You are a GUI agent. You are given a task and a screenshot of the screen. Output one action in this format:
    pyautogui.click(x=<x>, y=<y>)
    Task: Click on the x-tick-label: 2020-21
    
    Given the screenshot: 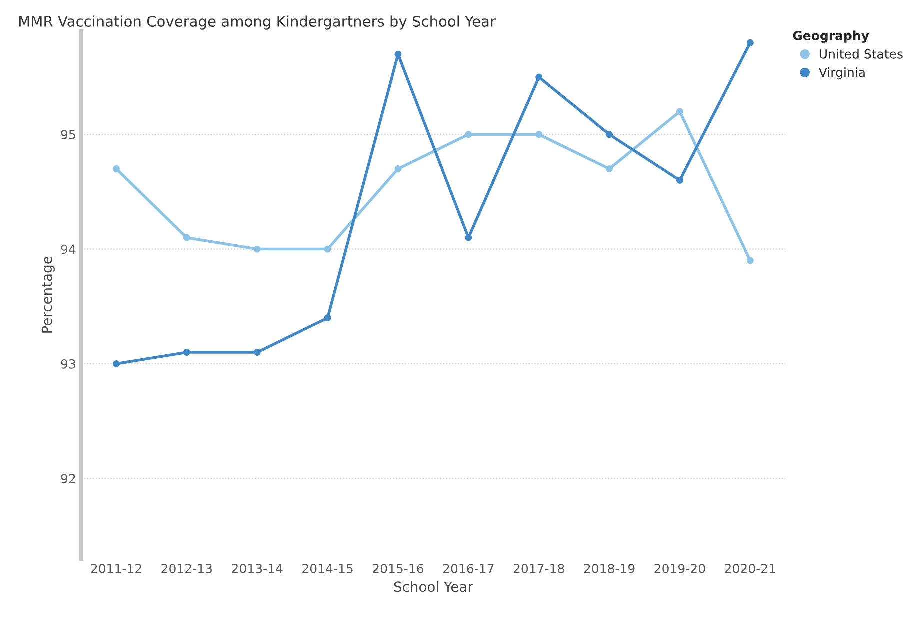 What is the action you would take?
    pyautogui.click(x=750, y=569)
    